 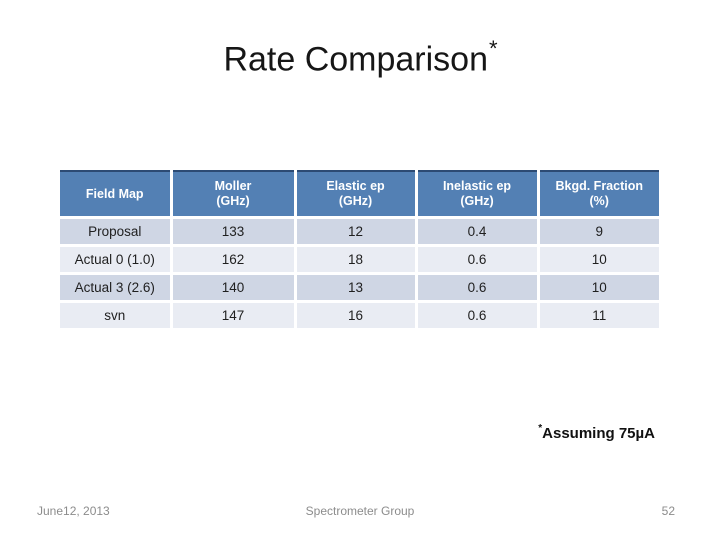 I want to click on header-line: Inelastic ep, so click(x=477, y=186).